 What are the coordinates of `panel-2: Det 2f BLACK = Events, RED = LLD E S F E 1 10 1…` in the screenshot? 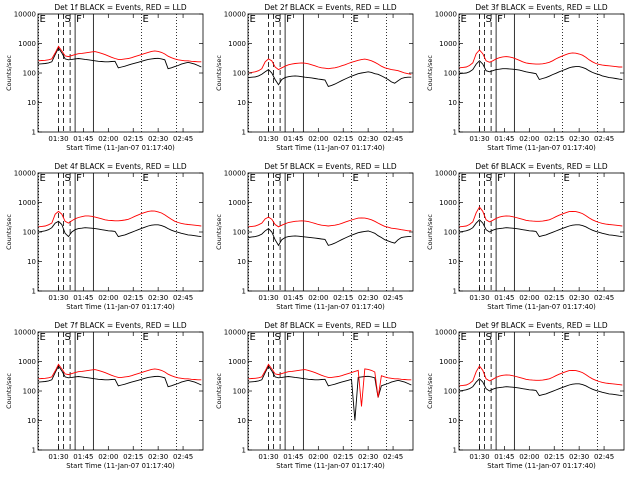 It's located at (314, 77).